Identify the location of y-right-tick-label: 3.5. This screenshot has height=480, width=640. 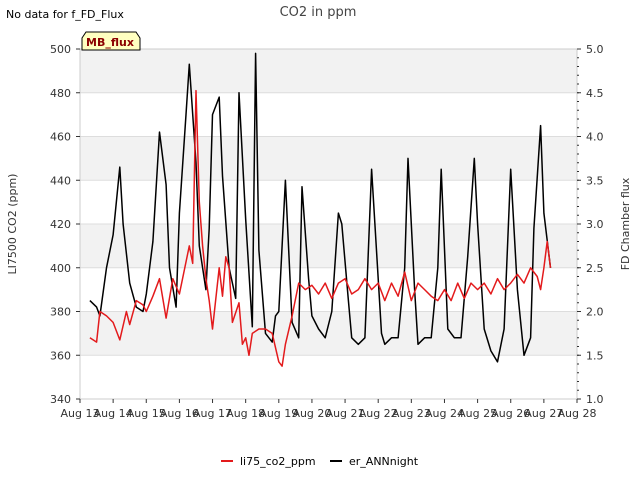
(595, 180).